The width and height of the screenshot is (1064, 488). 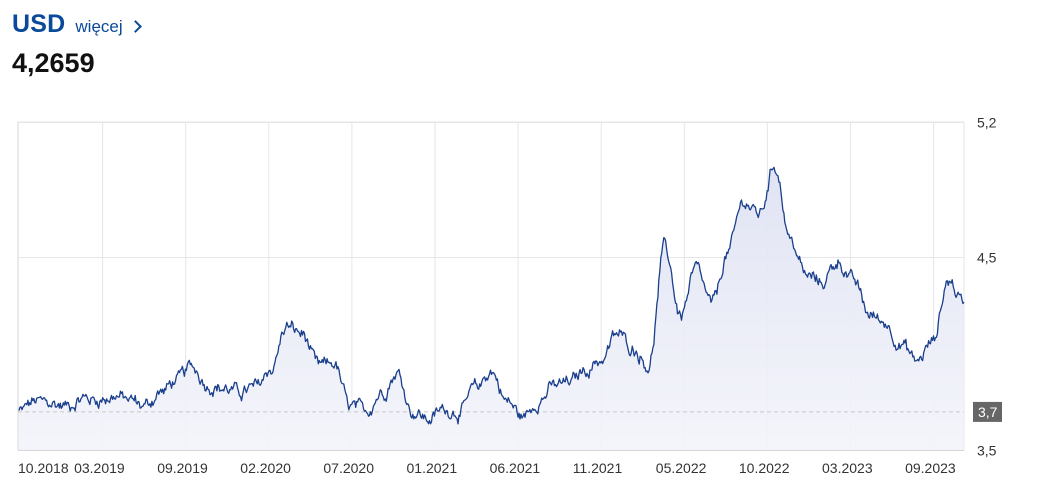 What do you see at coordinates (348, 468) in the screenshot?
I see `x-tick-label: 07.2020` at bounding box center [348, 468].